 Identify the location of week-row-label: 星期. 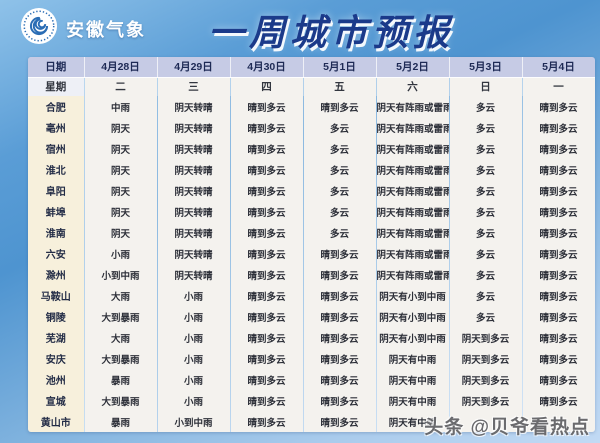
(56, 86).